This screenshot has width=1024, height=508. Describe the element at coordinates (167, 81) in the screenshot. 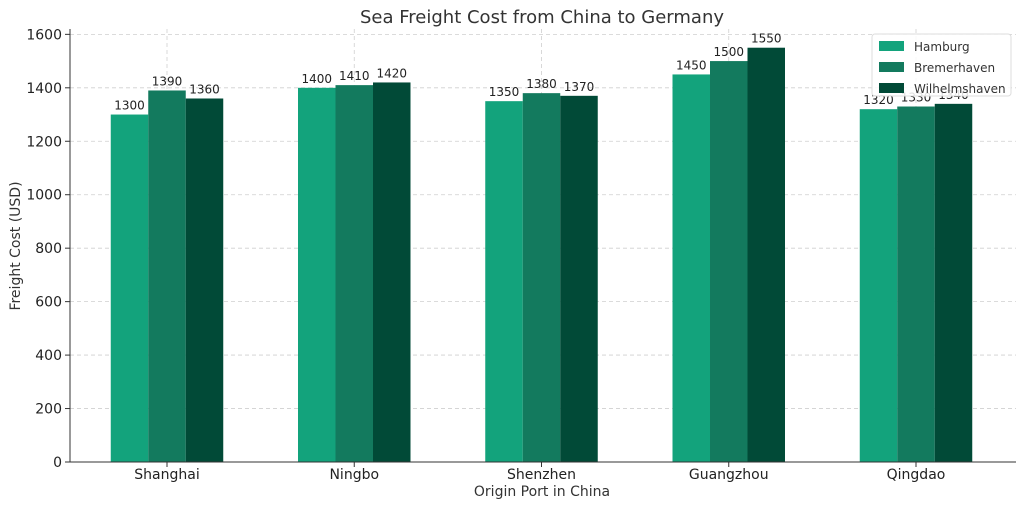

I see `bar-value-label: 1390` at that location.